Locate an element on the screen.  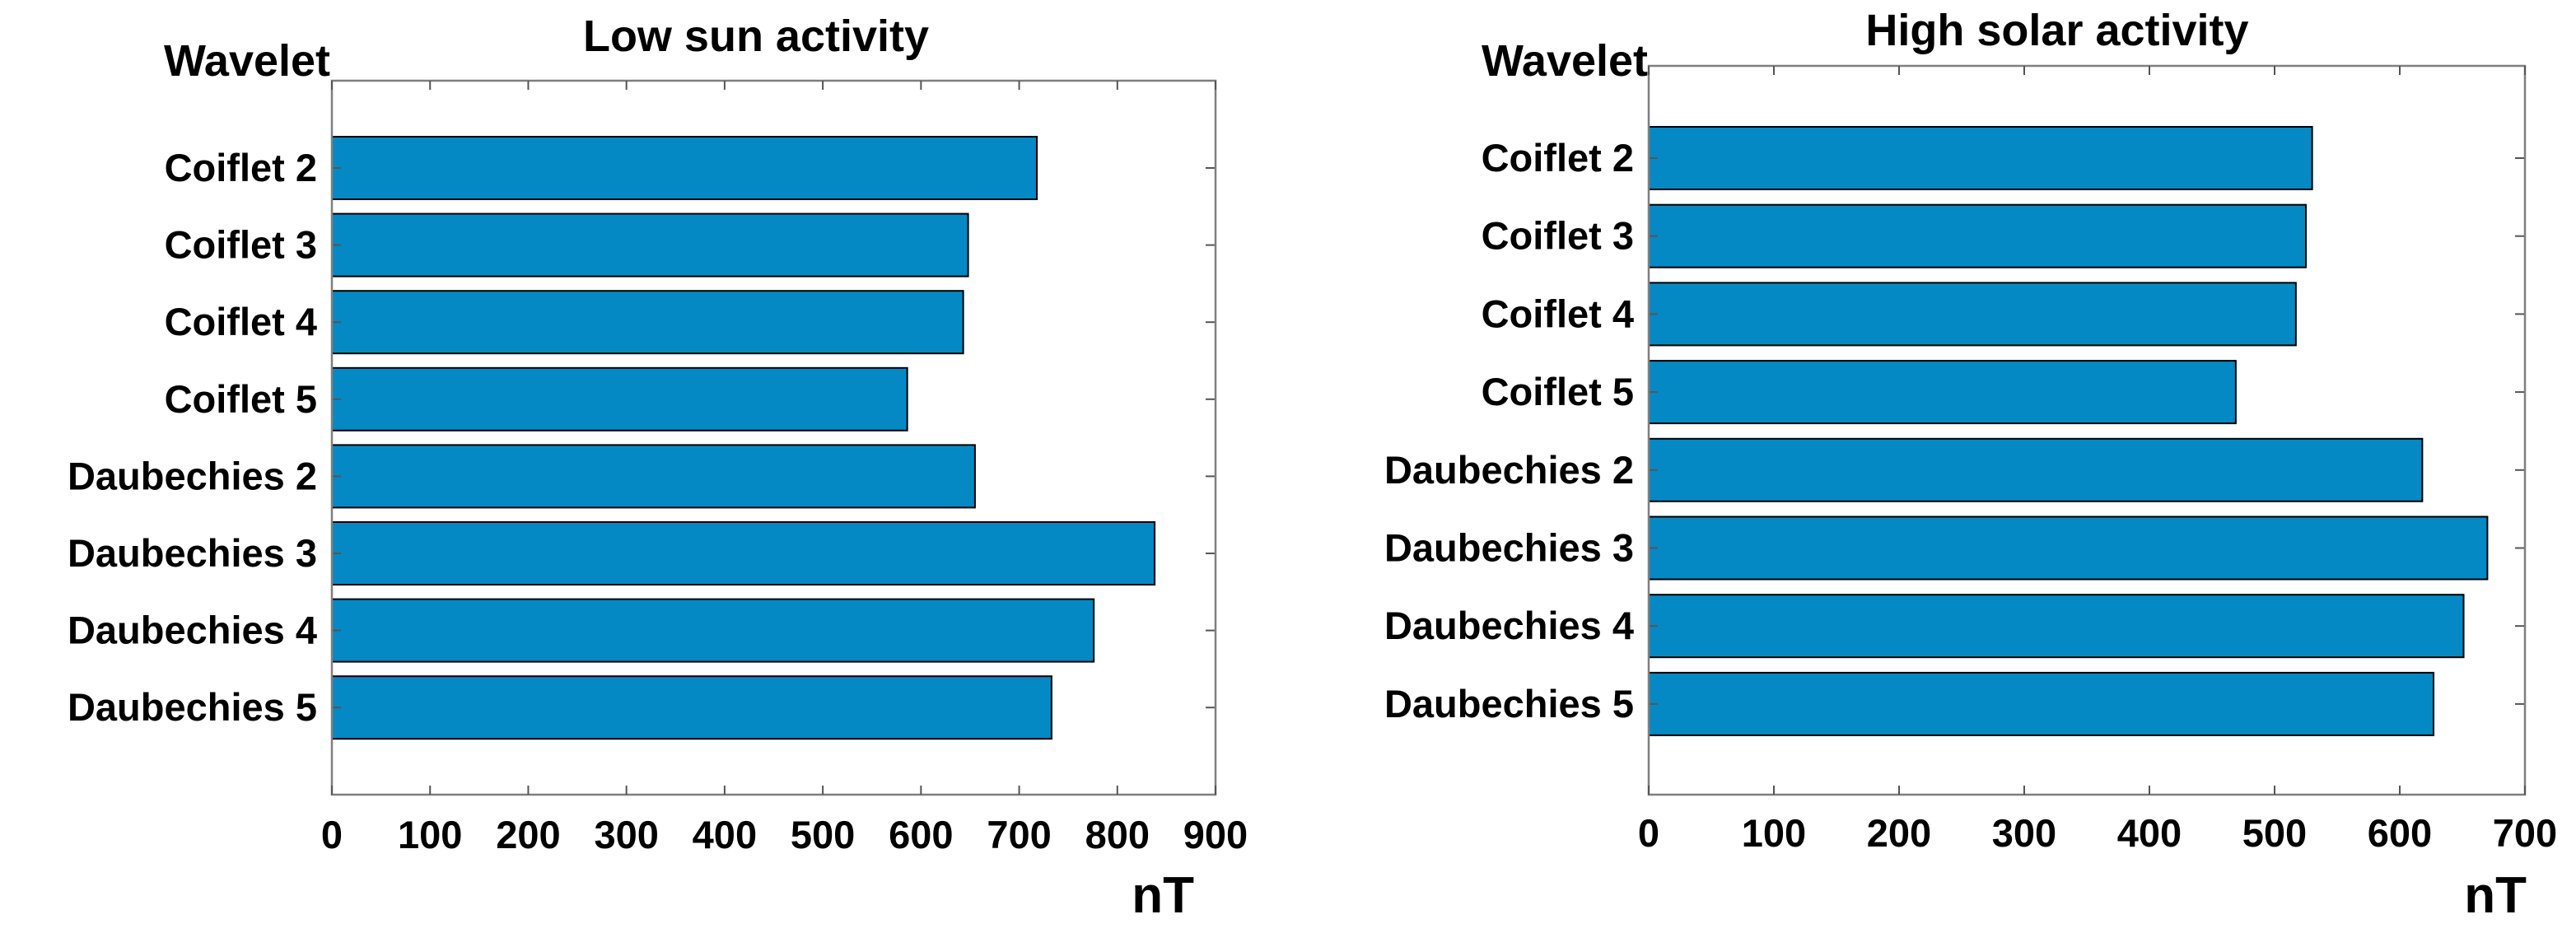
x-tick-label: 900 is located at coordinates (1215, 834).